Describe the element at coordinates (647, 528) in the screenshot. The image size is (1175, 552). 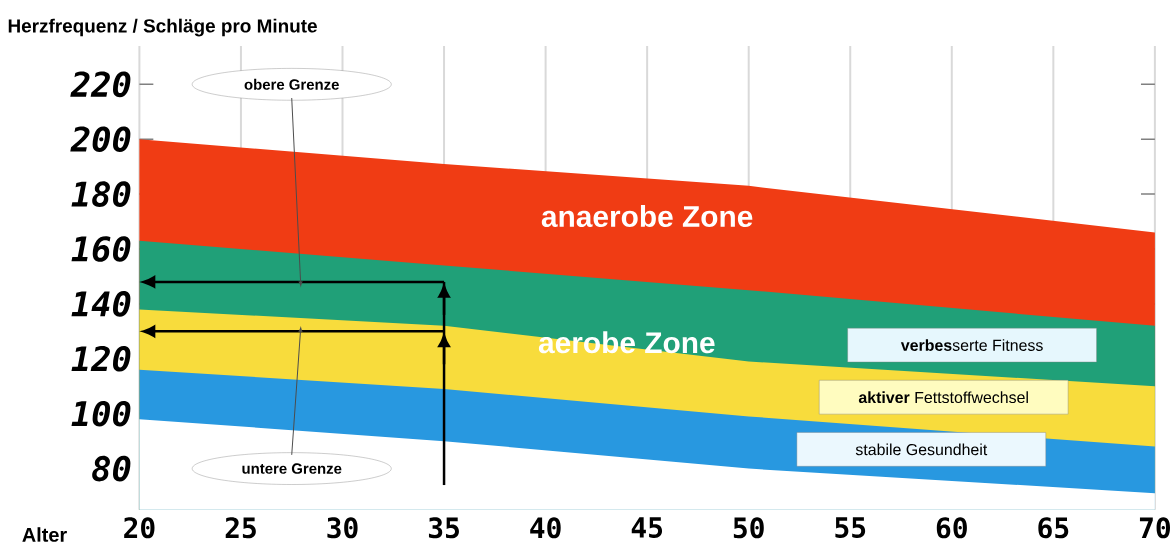
I see `x-tick-label: 45` at that location.